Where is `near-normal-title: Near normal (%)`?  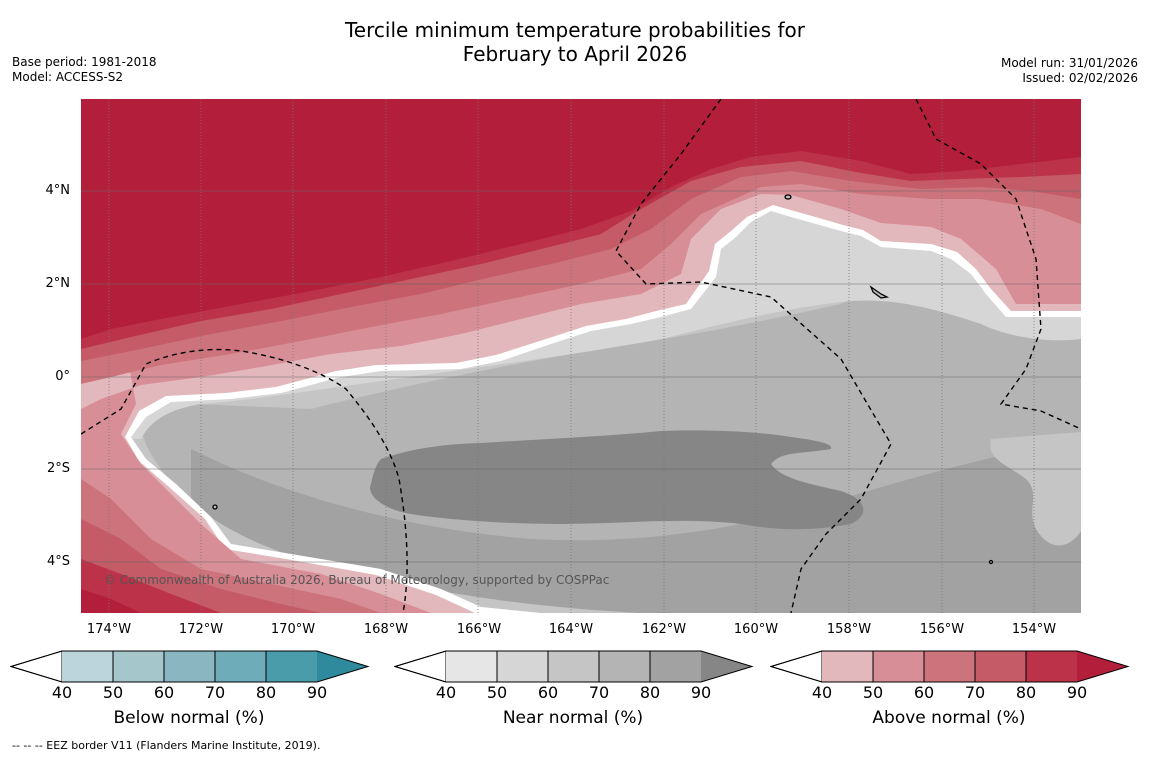 near-normal-title: Near normal (%) is located at coordinates (573, 718).